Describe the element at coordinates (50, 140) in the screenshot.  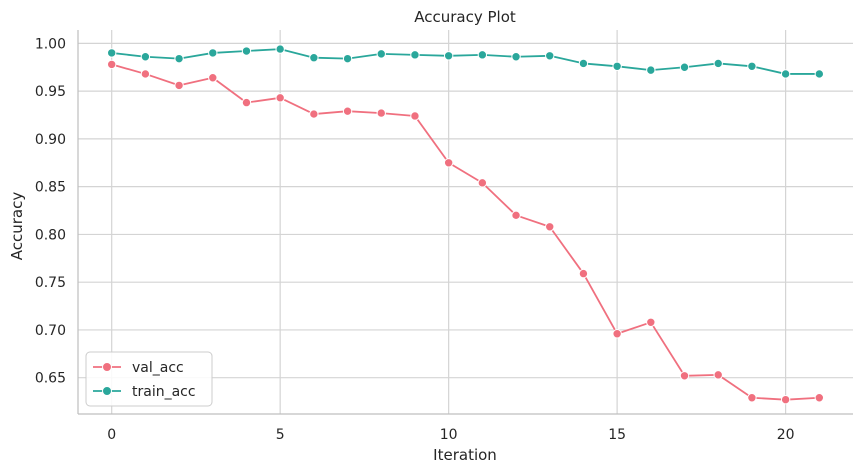
I see `y-tick-label: 0.90` at that location.